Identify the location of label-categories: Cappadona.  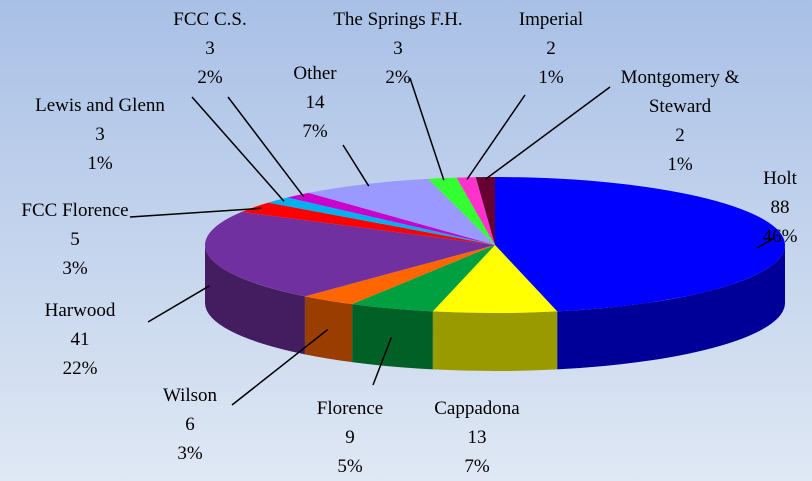
(477, 408).